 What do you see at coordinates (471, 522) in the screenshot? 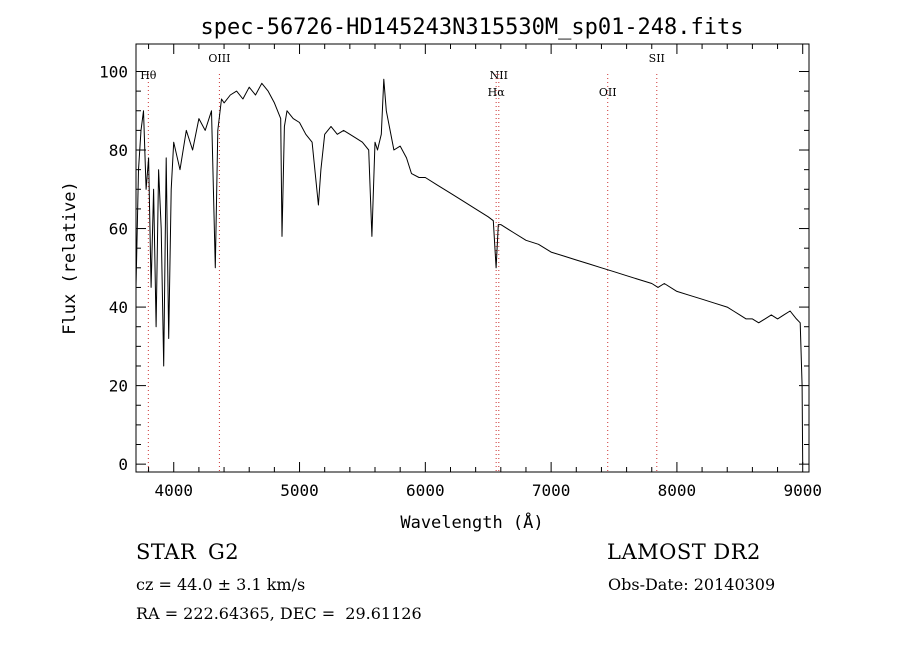
I see `x-axis-label: Wavelength (Å)` at bounding box center [471, 522].